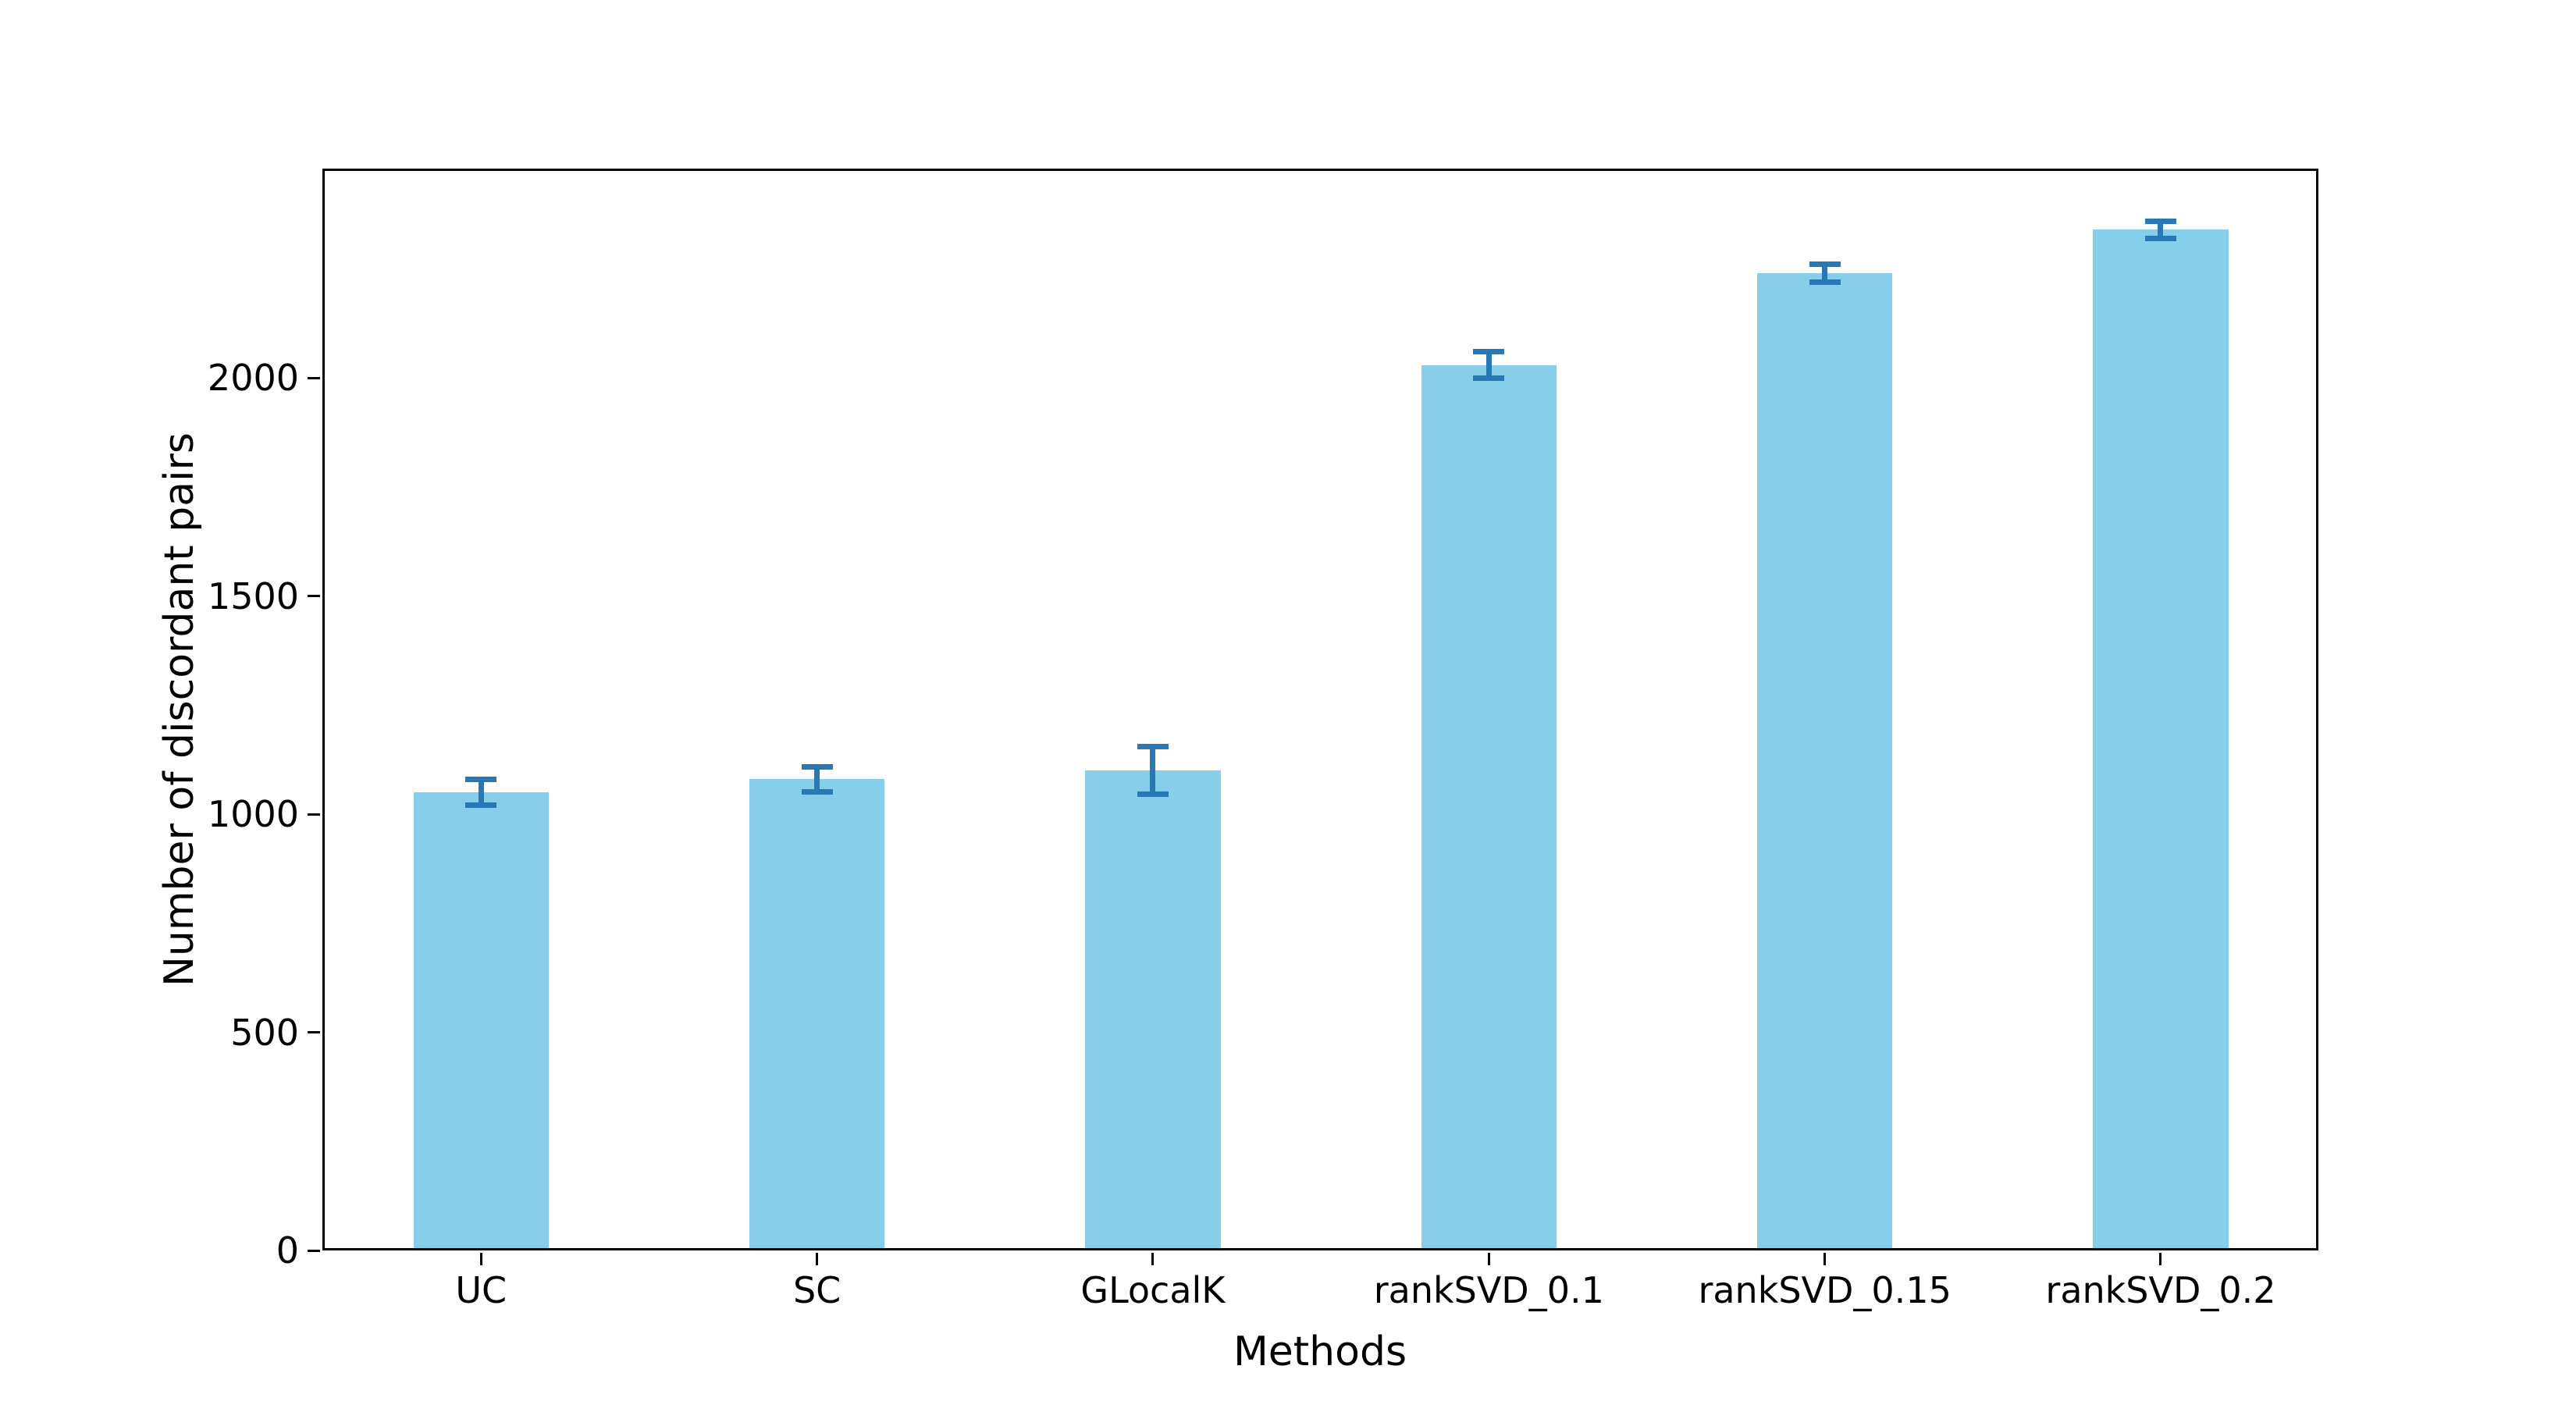  I want to click on y-tick-label: 1000, so click(253, 815).